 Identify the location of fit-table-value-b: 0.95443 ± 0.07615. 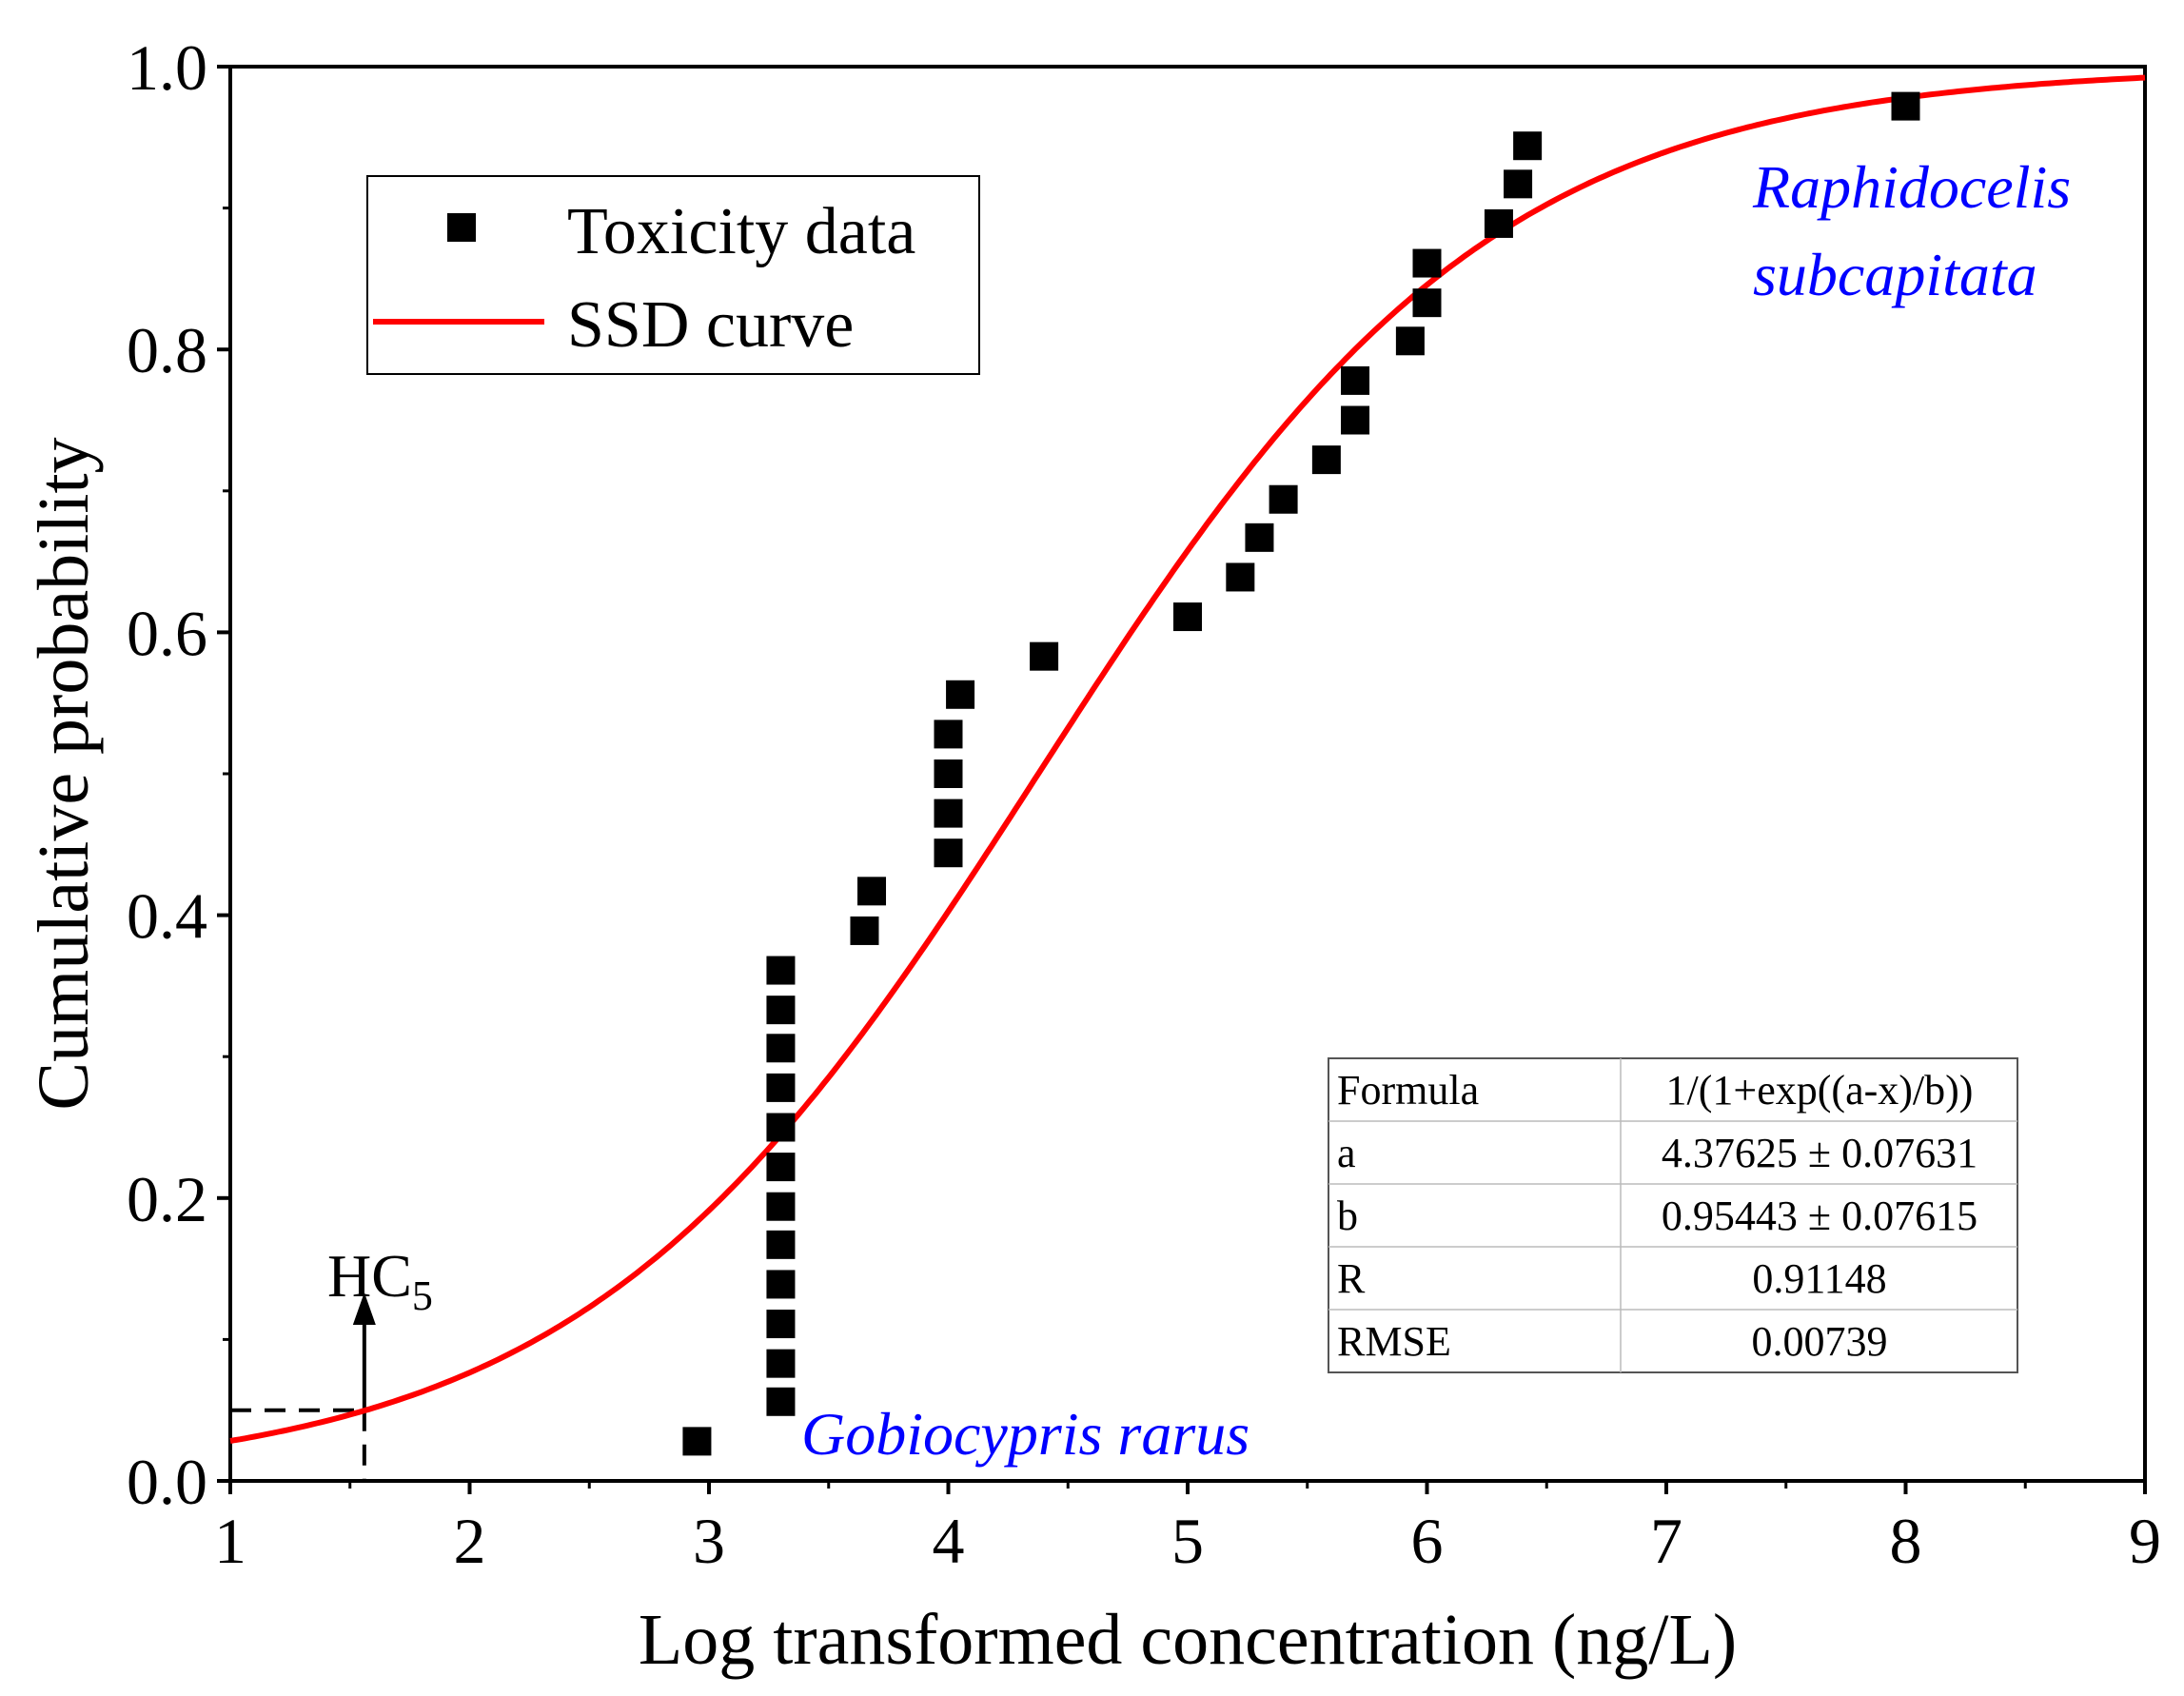
(1819, 1216).